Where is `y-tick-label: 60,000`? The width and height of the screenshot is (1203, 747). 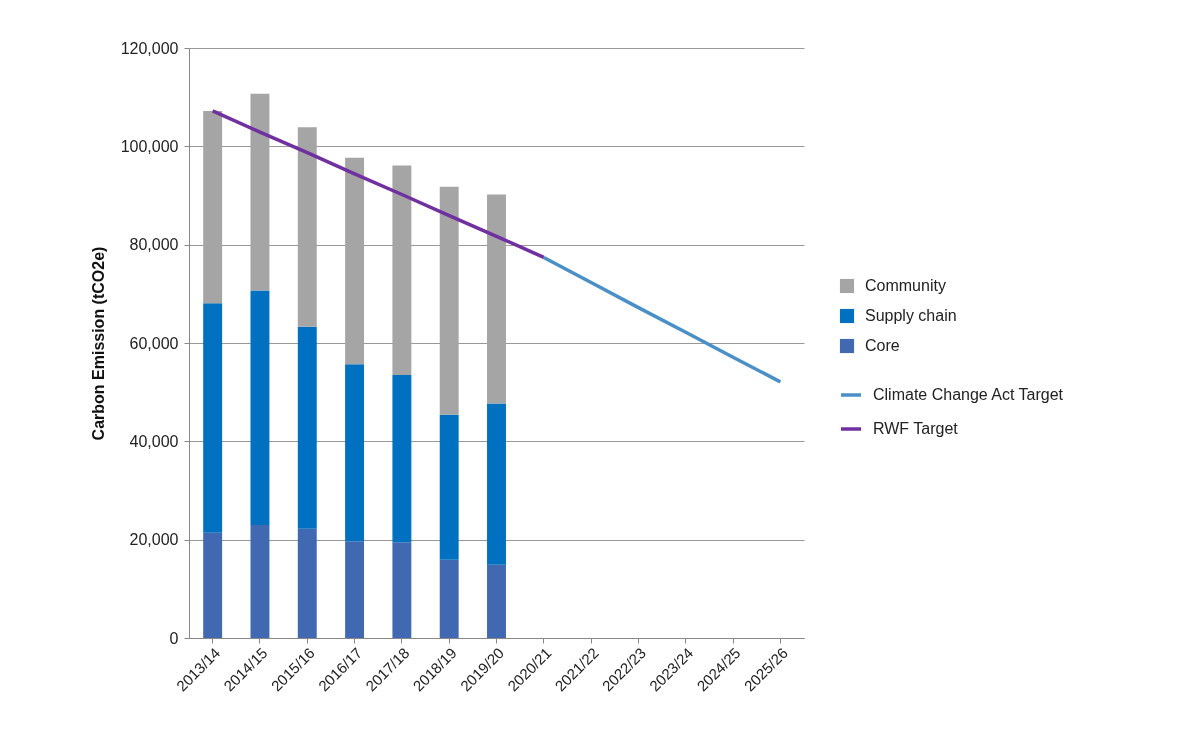 y-tick-label: 60,000 is located at coordinates (154, 343).